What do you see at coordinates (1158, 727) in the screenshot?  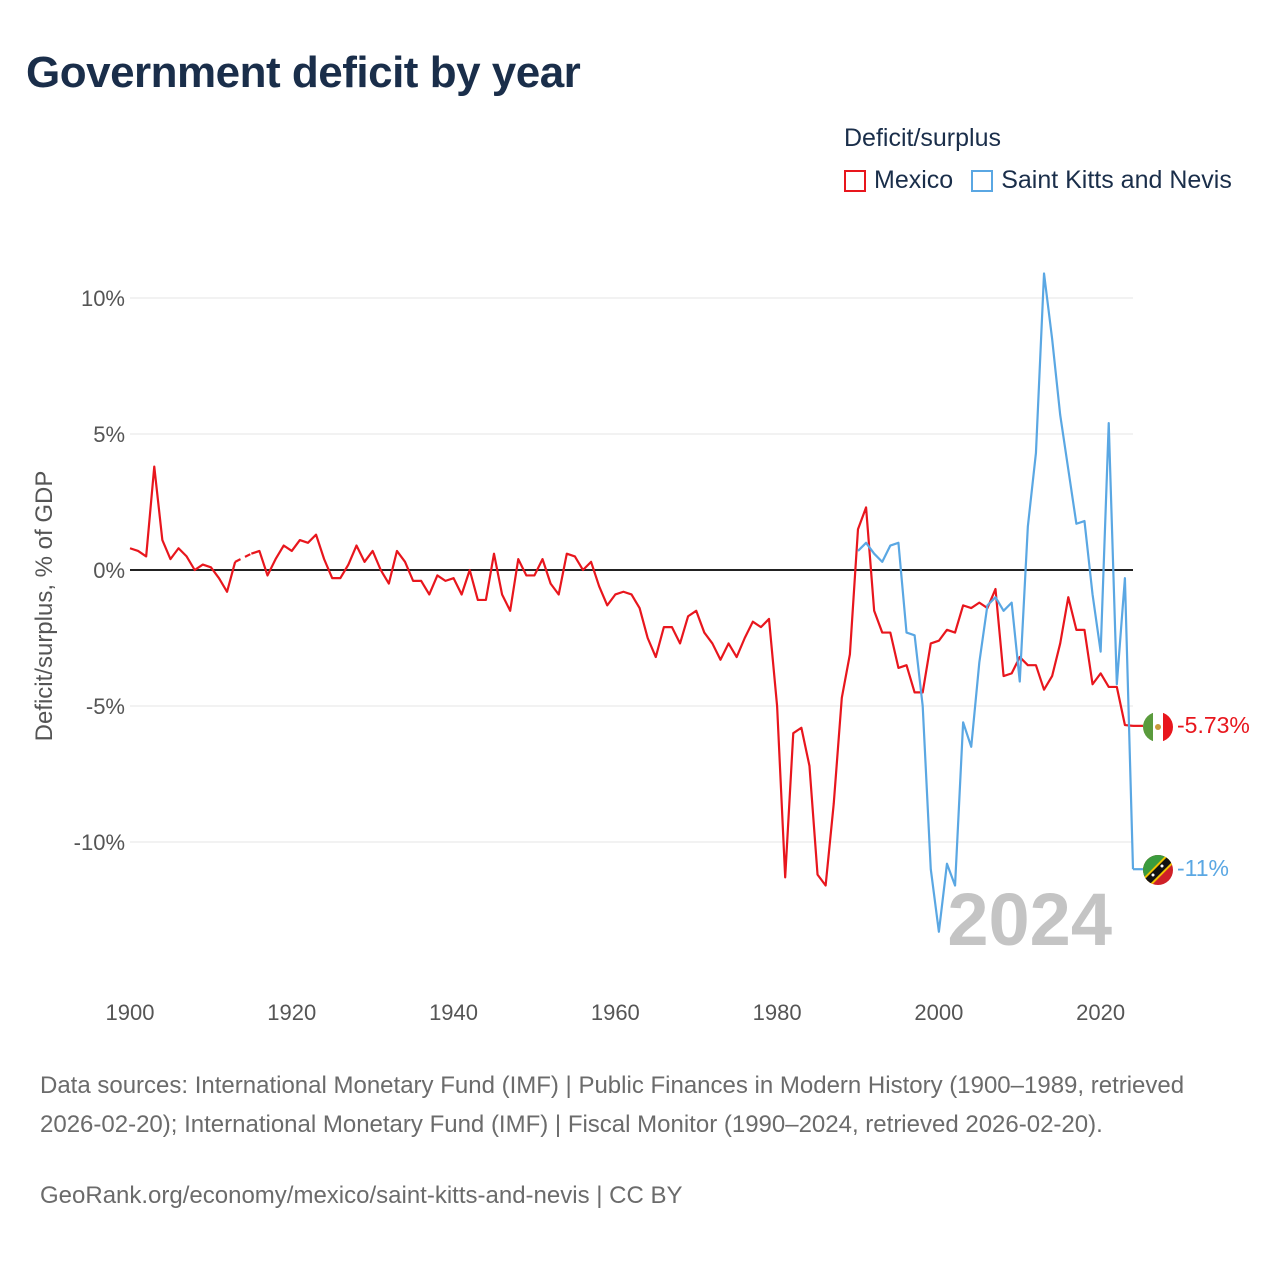 I see `mexico-flag-icon` at bounding box center [1158, 727].